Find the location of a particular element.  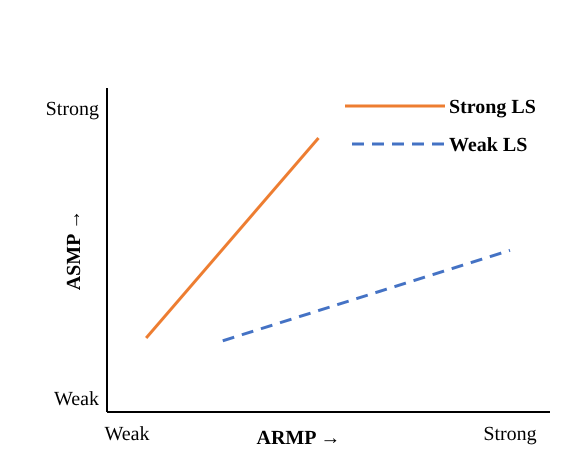

y-axis-title: ASMP → is located at coordinates (74, 250).